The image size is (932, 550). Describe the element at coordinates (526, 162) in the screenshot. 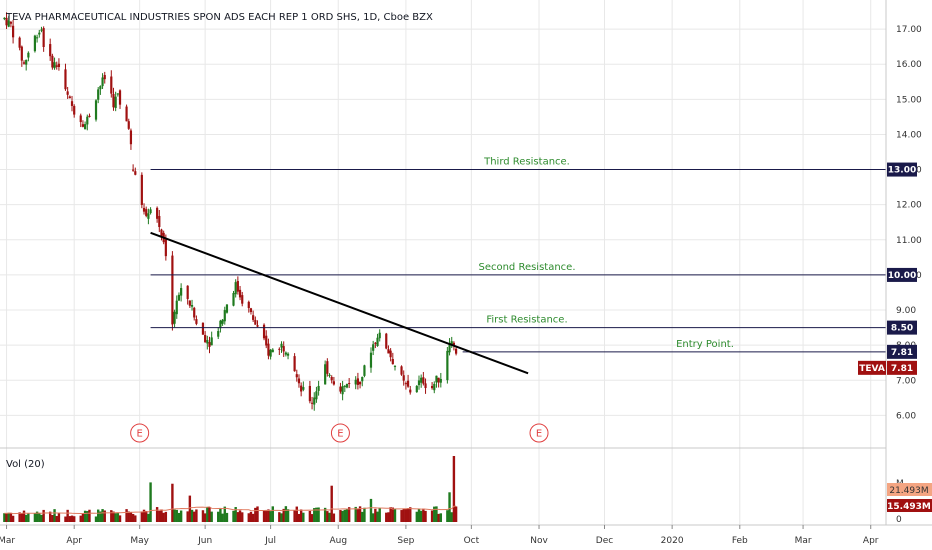

I see `resistance-label: Third Resistance.` at that location.